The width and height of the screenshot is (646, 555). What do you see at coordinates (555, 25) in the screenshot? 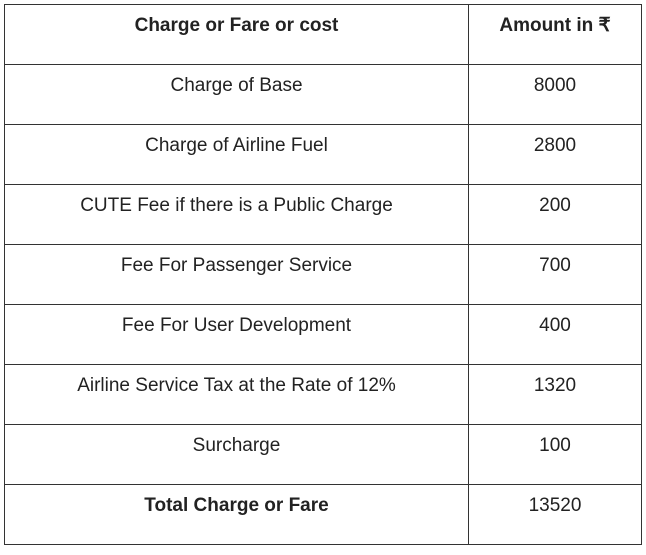
I see `column-header-amount-label: Amount in ₹` at bounding box center [555, 25].